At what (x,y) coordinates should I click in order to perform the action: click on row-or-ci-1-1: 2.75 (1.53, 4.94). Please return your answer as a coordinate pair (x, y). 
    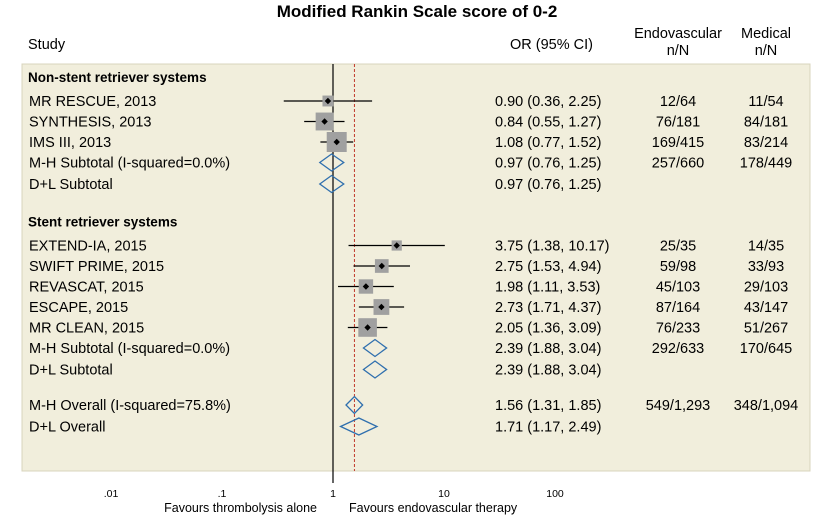
    Looking at the image, I should click on (548, 267).